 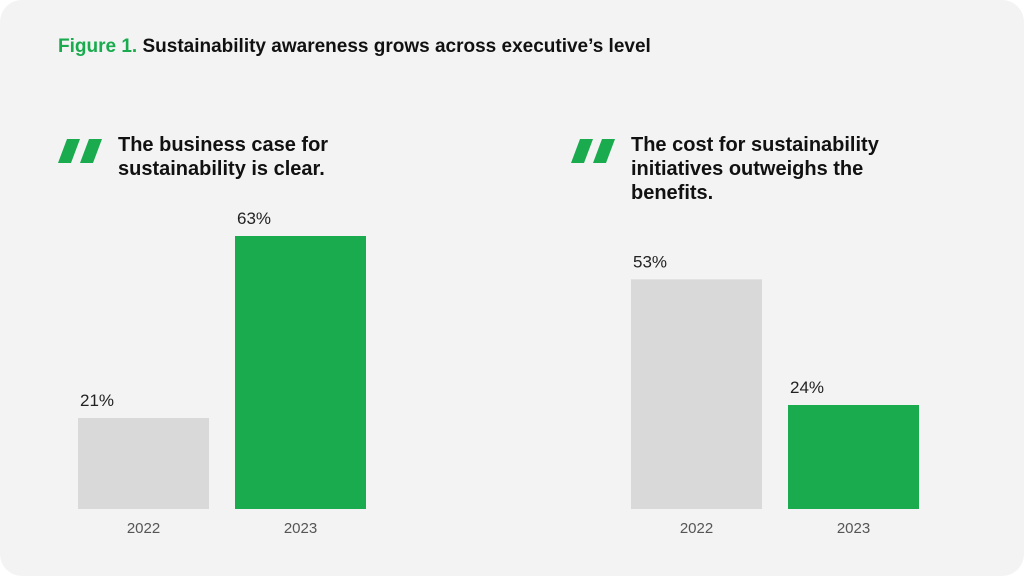 What do you see at coordinates (696, 528) in the screenshot?
I see `right-tick-label-2022: 2022` at bounding box center [696, 528].